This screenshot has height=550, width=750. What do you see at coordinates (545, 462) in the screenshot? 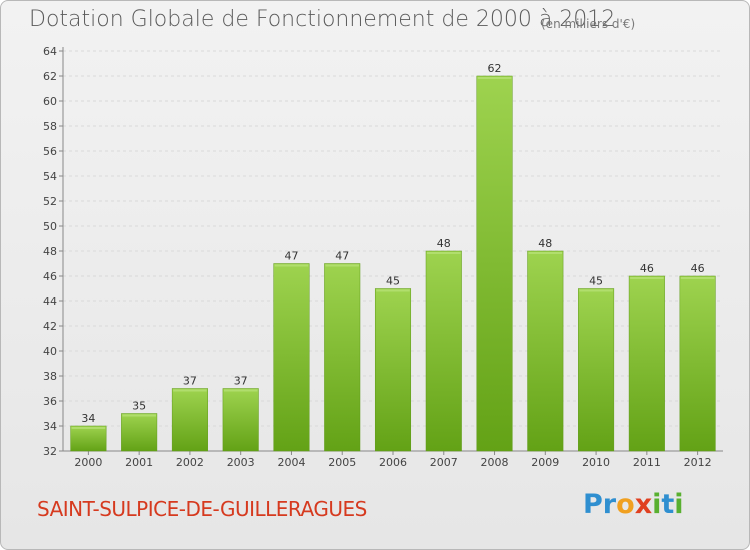
I see `x-tick-label: 2009` at bounding box center [545, 462].